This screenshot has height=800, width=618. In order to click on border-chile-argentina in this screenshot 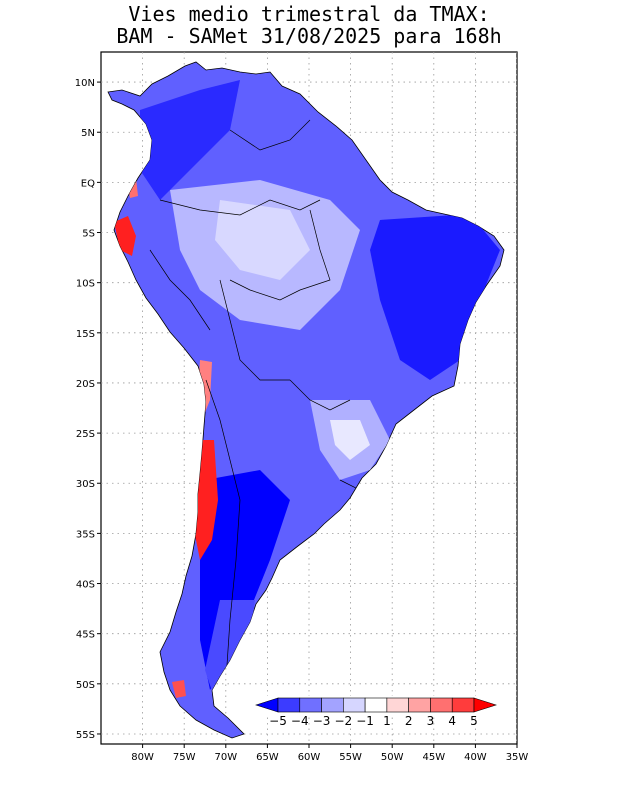, I will do `click(223, 530)`.